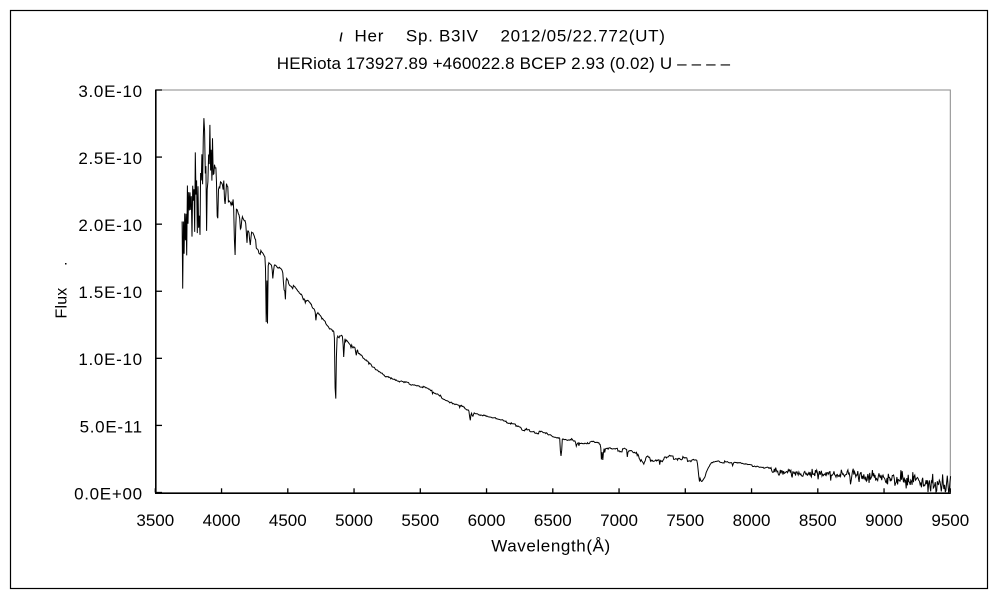 The width and height of the screenshot is (1000, 605). I want to click on svg-text: 4500, so click(288, 520).